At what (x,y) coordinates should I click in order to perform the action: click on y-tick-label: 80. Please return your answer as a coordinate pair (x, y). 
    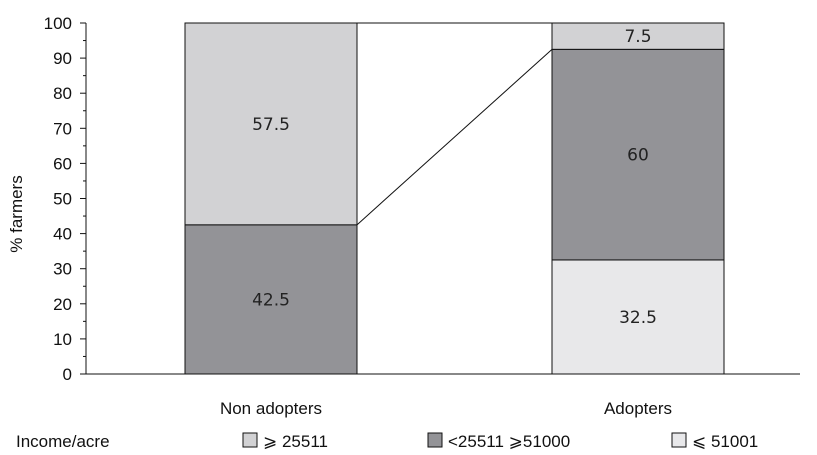
    Looking at the image, I should click on (62, 93).